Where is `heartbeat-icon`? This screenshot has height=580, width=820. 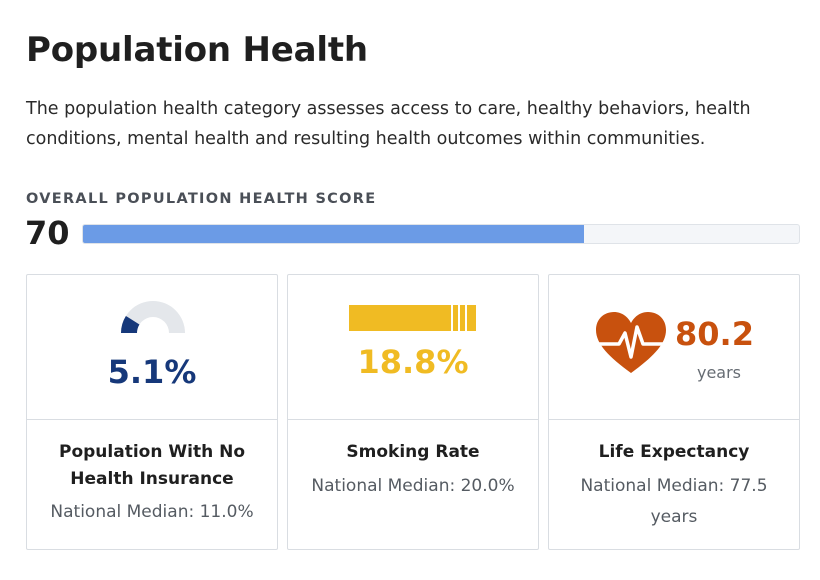 heartbeat-icon is located at coordinates (631, 342).